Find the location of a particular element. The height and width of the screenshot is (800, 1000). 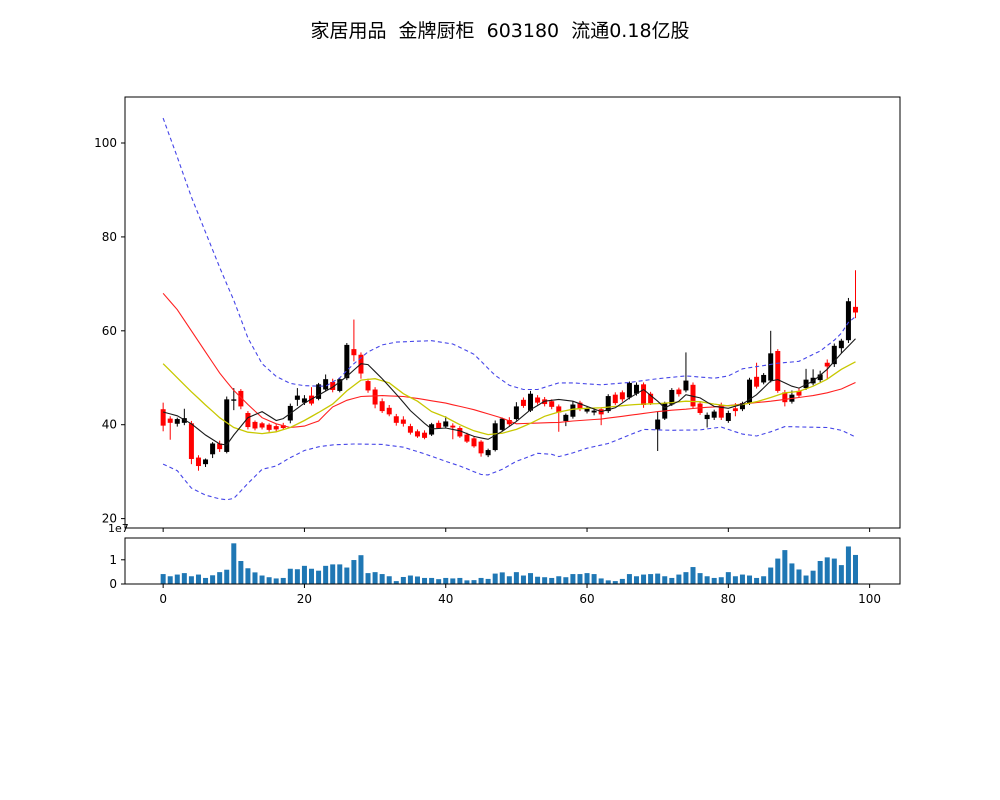

price-ytick-label: 20 is located at coordinates (109, 519).